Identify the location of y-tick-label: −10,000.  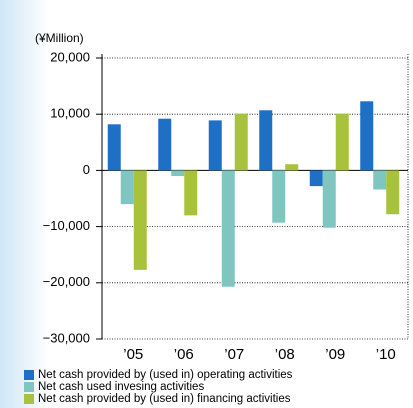
(66, 225).